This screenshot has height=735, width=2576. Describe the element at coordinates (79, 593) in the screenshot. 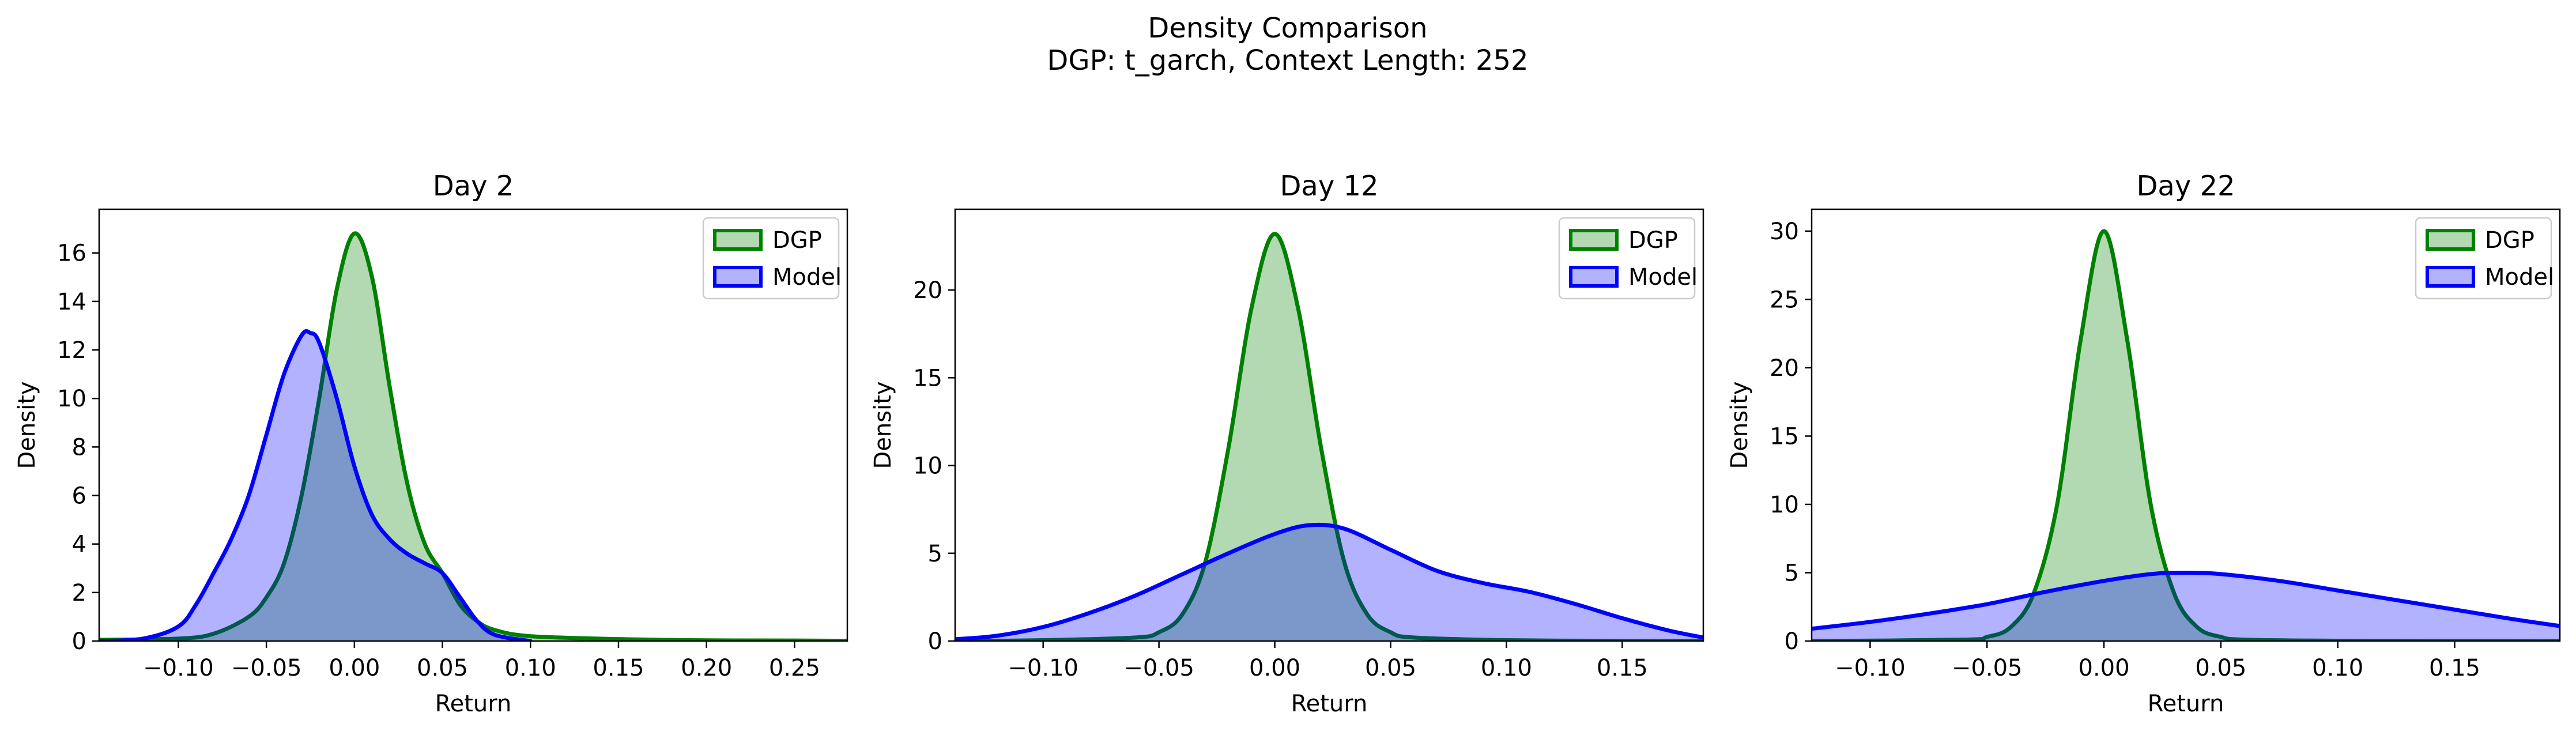

I see `y-tick-label: 2` at that location.